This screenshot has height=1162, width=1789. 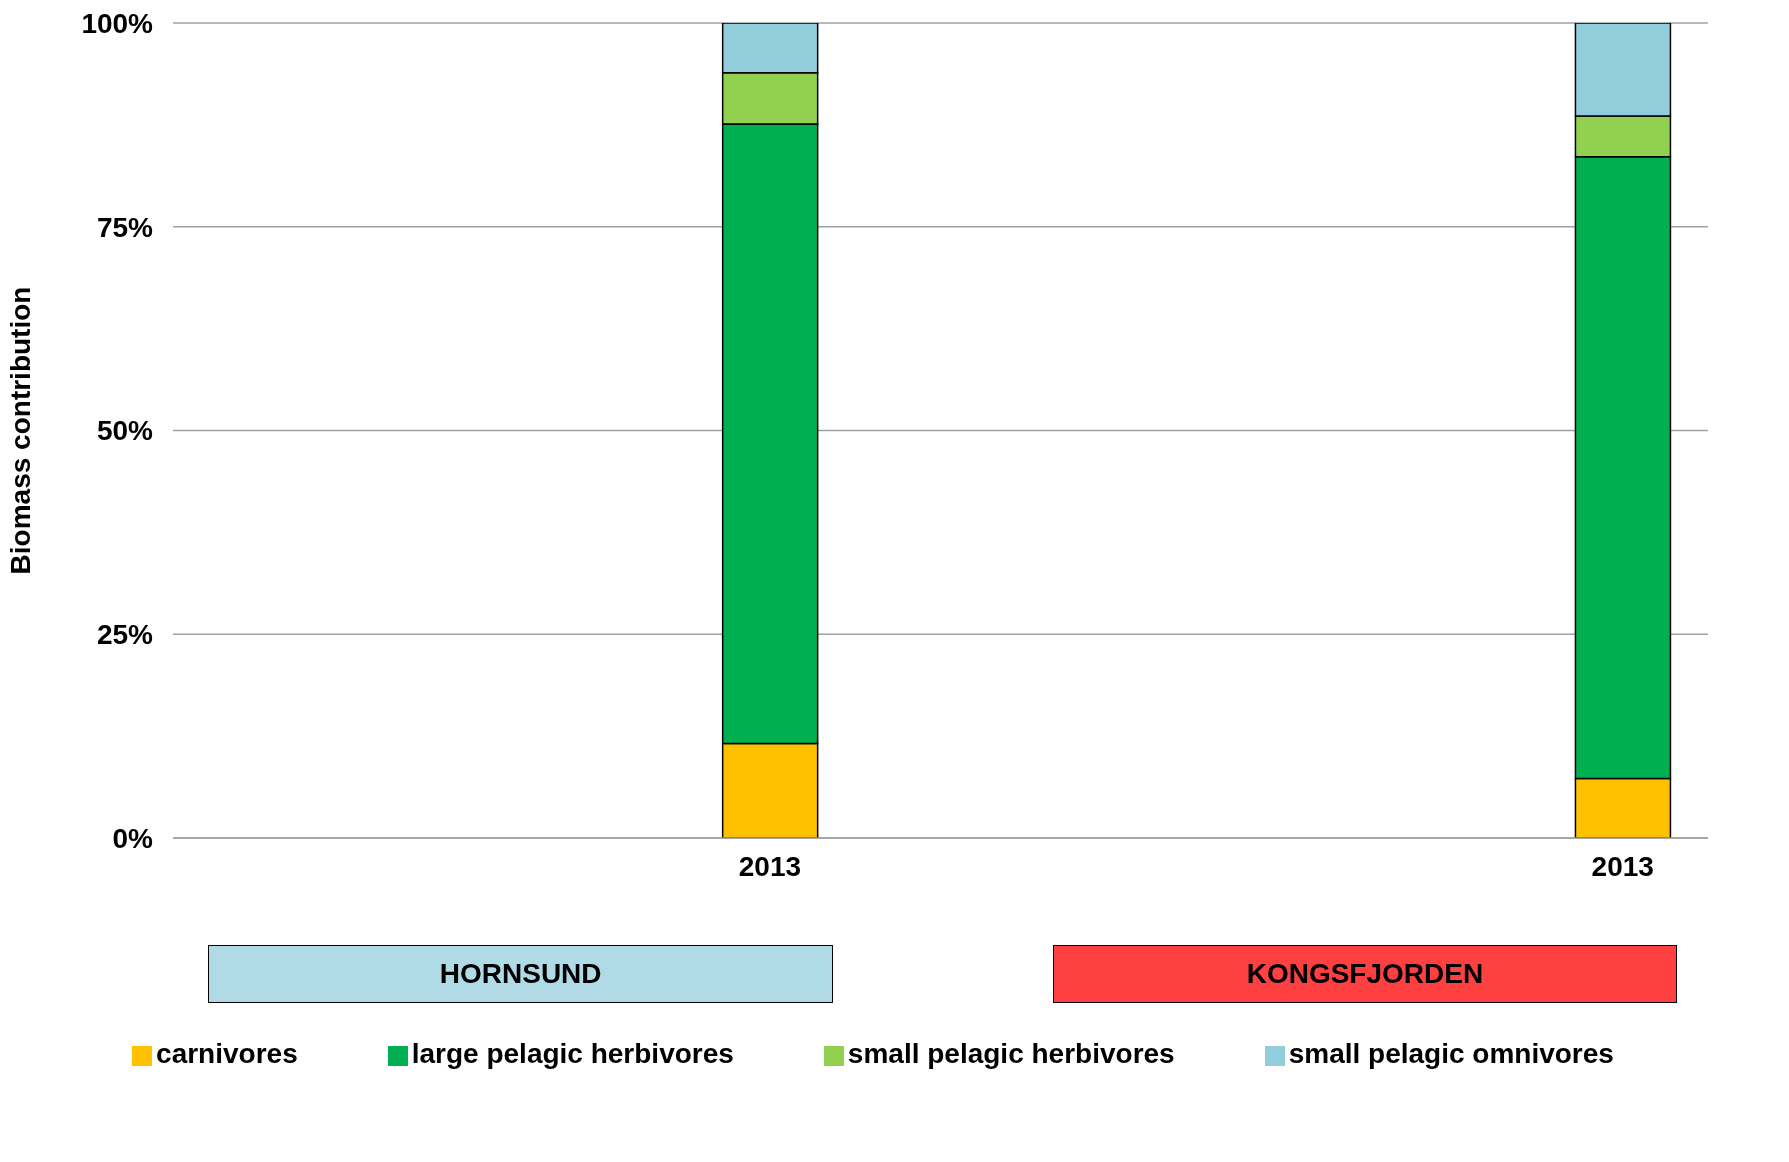 What do you see at coordinates (1365, 974) in the screenshot?
I see `site-label-box: KONGSFJORDEN` at bounding box center [1365, 974].